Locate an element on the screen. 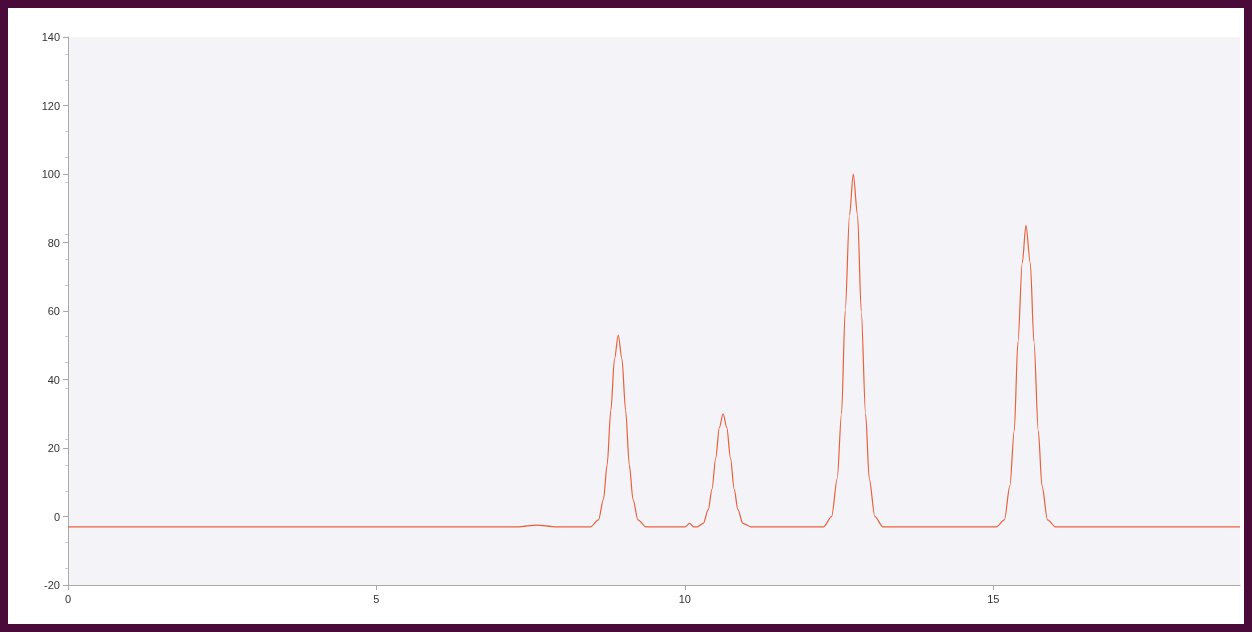 This screenshot has height=632, width=1252. y-tick-label: 120 is located at coordinates (50, 105).